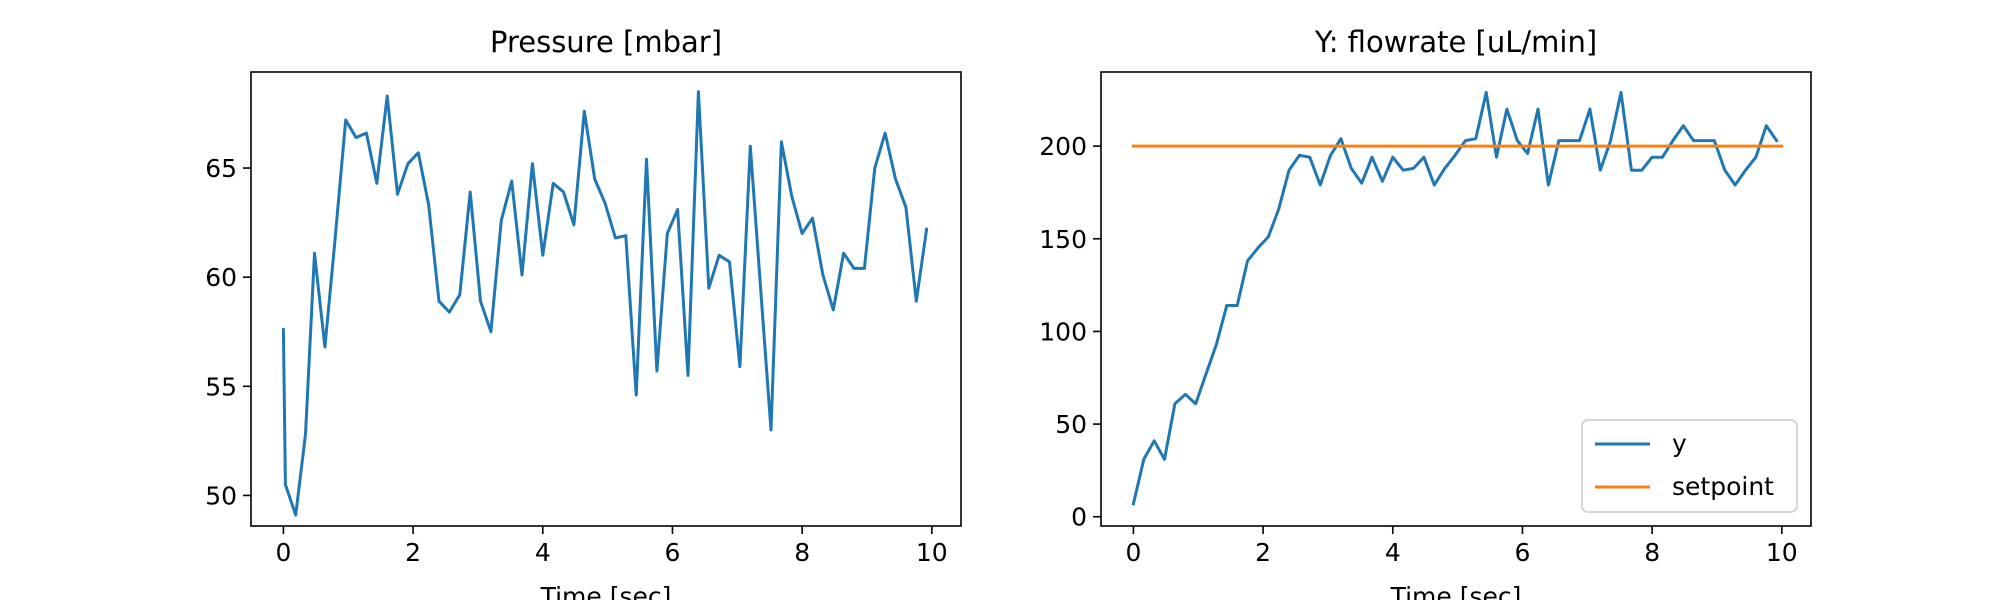  Describe the element at coordinates (221, 495) in the screenshot. I see `pressure-chart-ytick-label: 50` at that location.